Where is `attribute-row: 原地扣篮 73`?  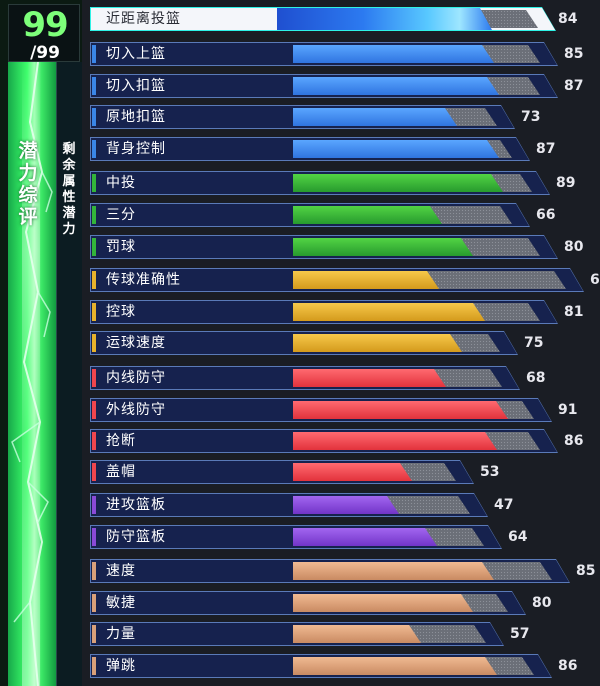 attribute-row: 原地扣篮 73 is located at coordinates (341, 117).